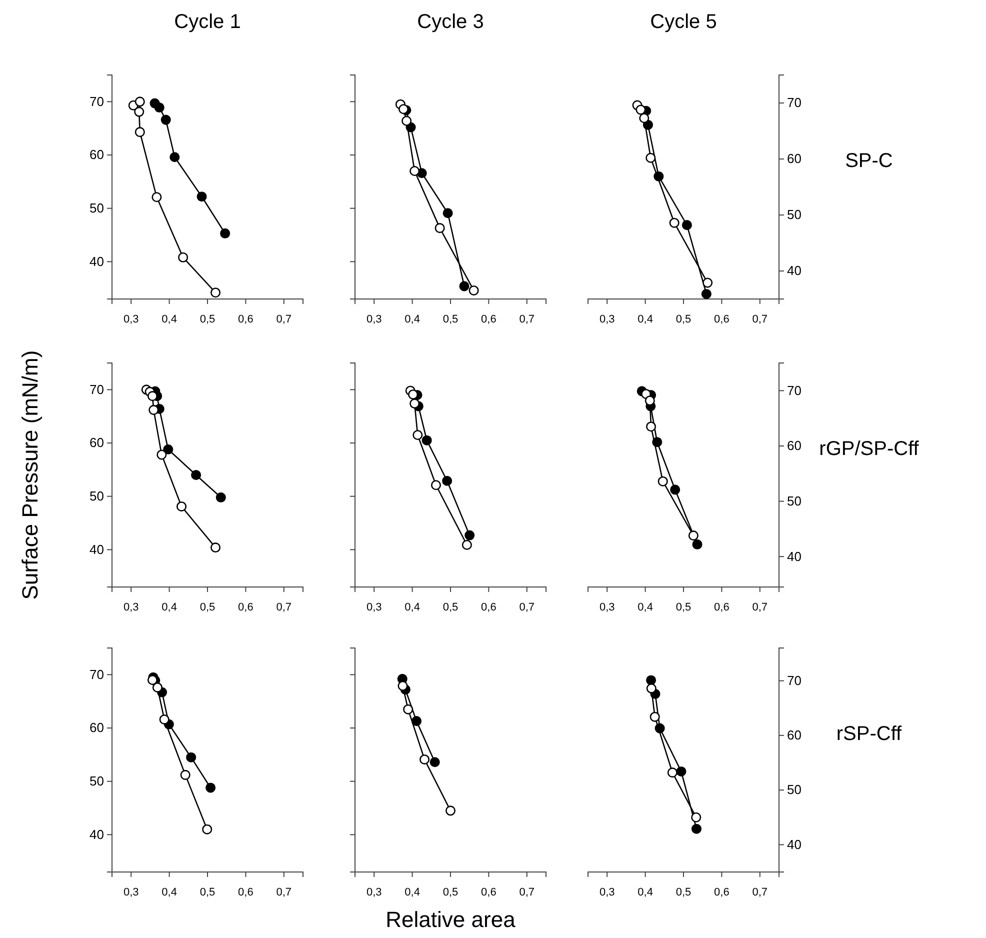 The height and width of the screenshot is (938, 986). I want to click on chart-title: Cycle 3, so click(450, 22).